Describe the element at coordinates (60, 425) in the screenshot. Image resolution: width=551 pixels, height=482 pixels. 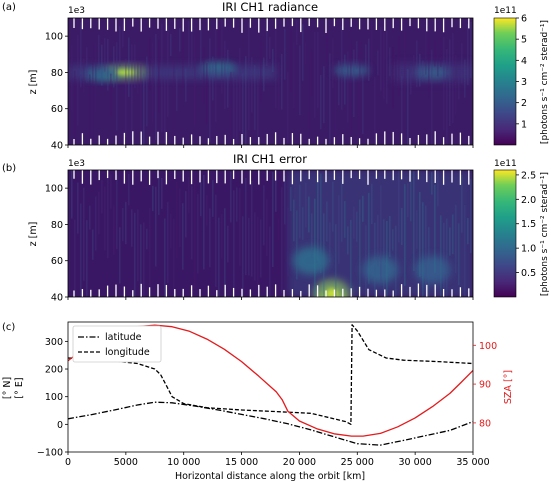
I see `panel-c-ytick-label: 0` at that location.